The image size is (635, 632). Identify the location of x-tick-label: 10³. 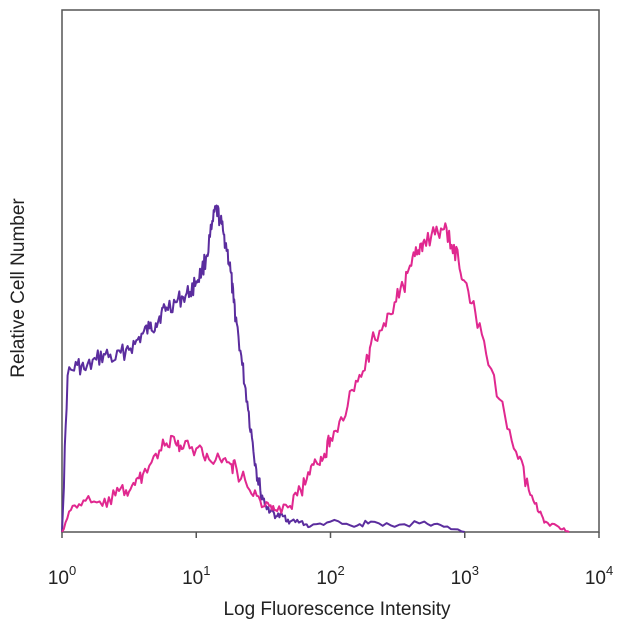
(465, 576).